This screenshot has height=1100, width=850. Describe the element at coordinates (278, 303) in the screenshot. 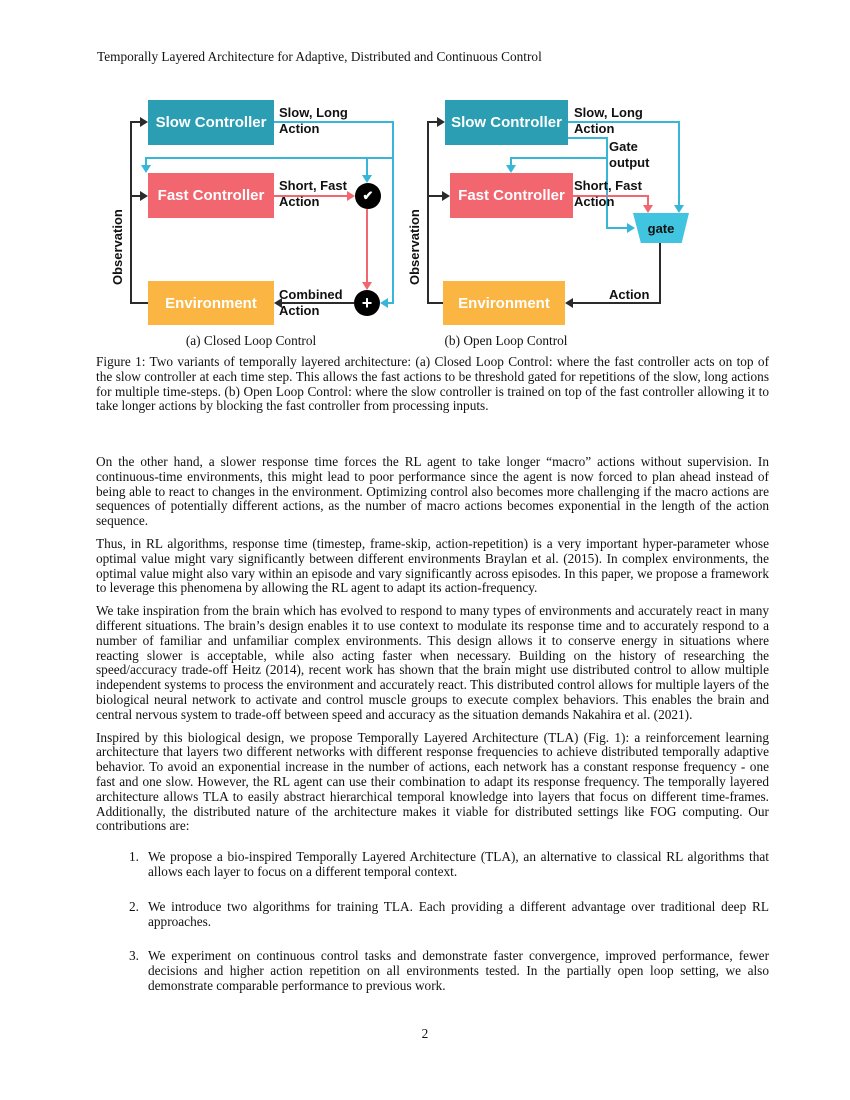

I see `a-combined-action-arrowhead` at that location.